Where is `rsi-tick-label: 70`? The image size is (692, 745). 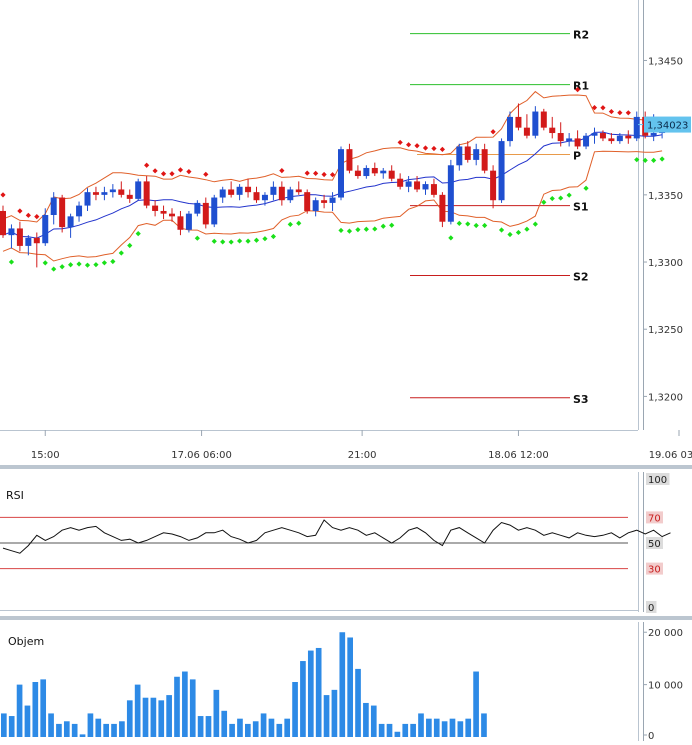
rsi-tick-label: 70 is located at coordinates (654, 518).